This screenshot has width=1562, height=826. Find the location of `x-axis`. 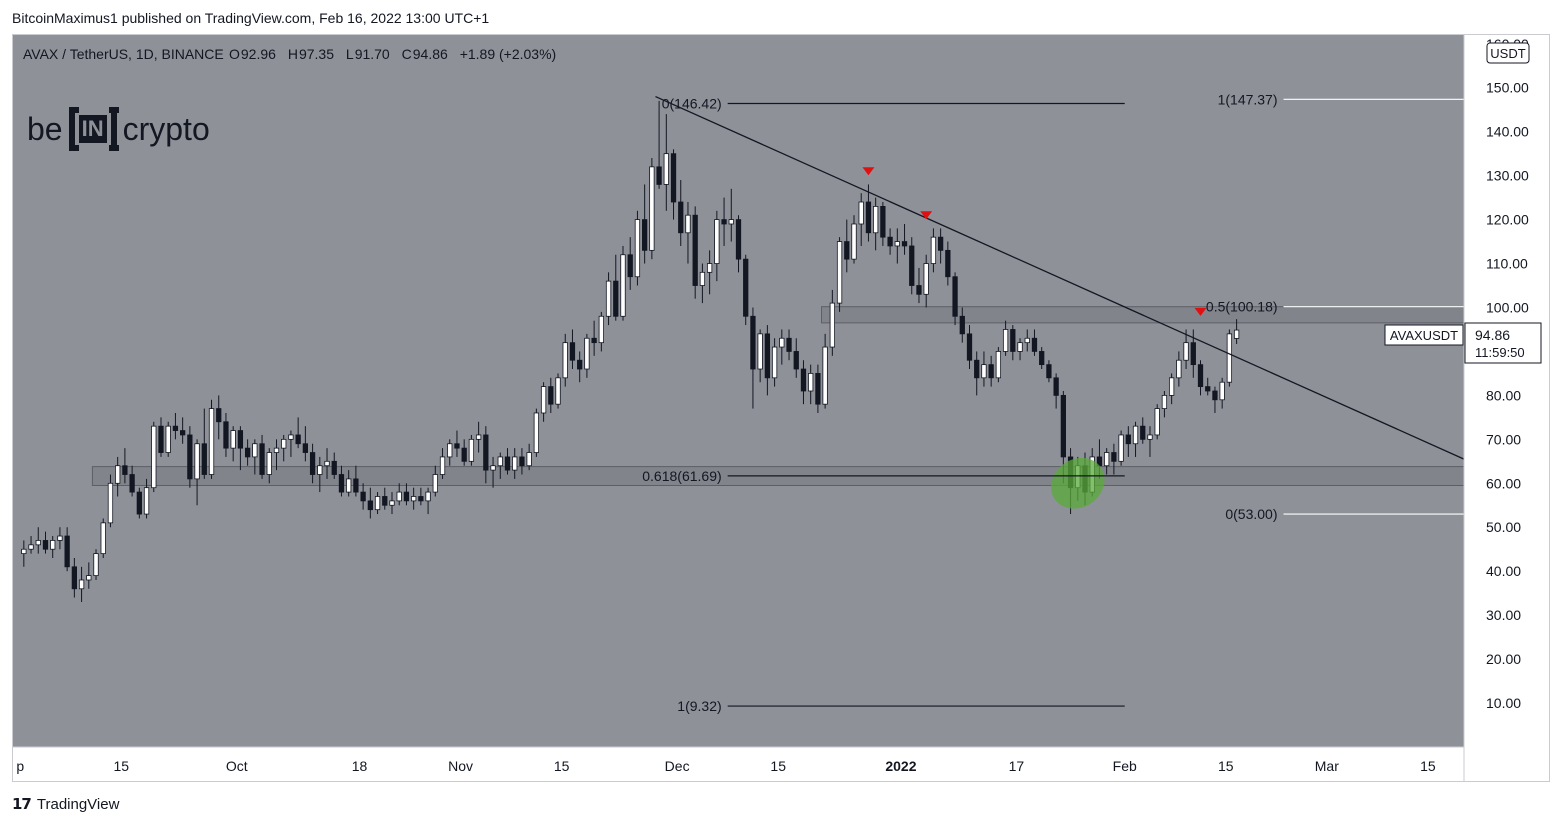

x-axis is located at coordinates (738, 764).